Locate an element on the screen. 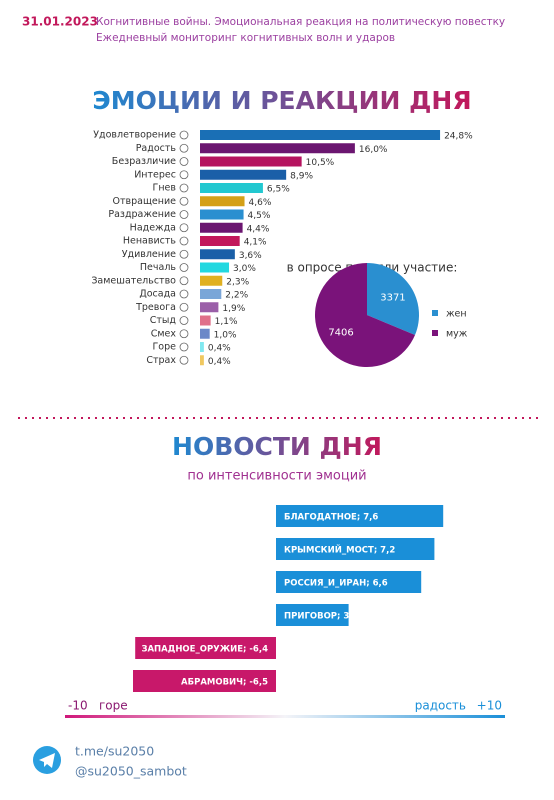  value-label: 3,6% is located at coordinates (250, 256).